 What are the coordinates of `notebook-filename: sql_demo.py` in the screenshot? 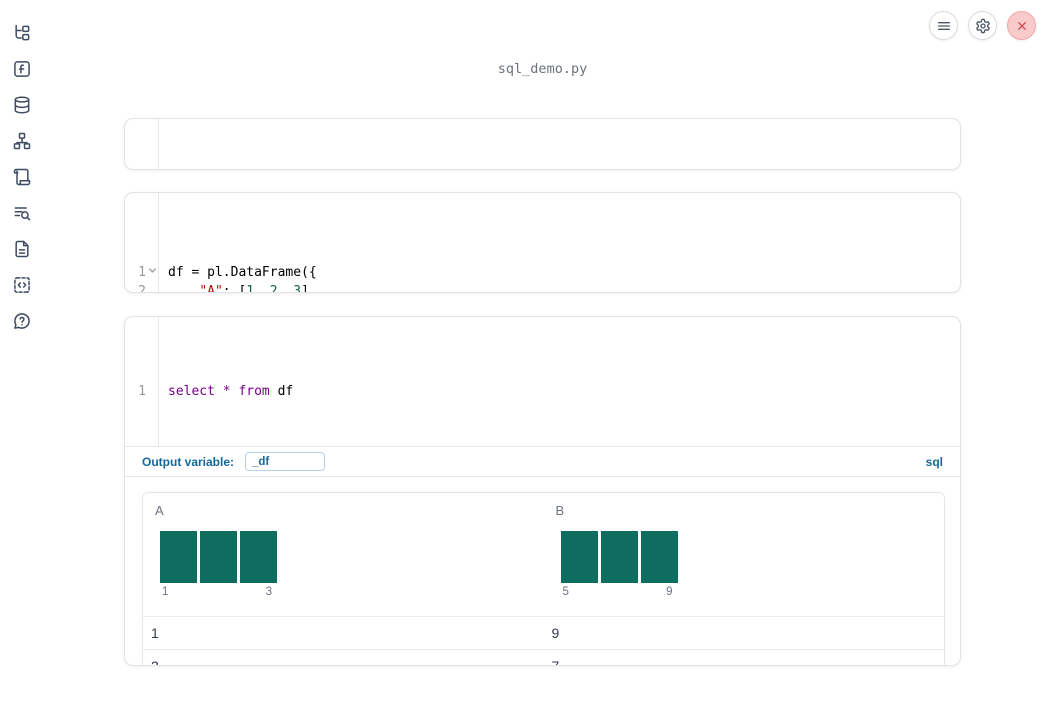 It's located at (542, 69).